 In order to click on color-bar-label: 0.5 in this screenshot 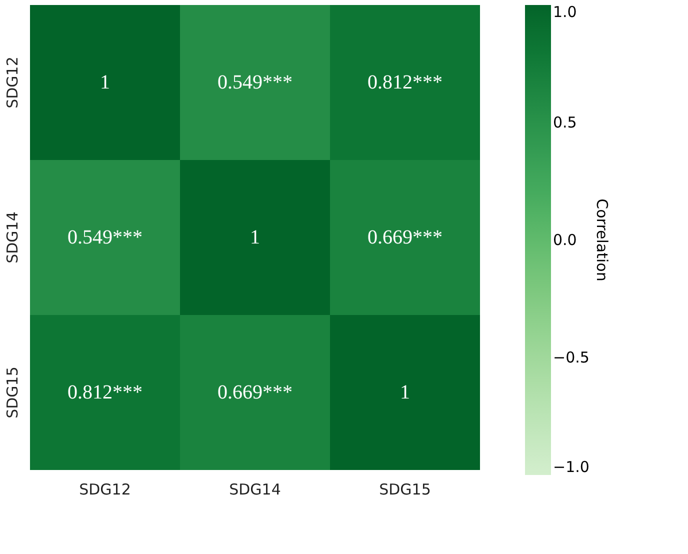, I will do `click(565, 123)`.